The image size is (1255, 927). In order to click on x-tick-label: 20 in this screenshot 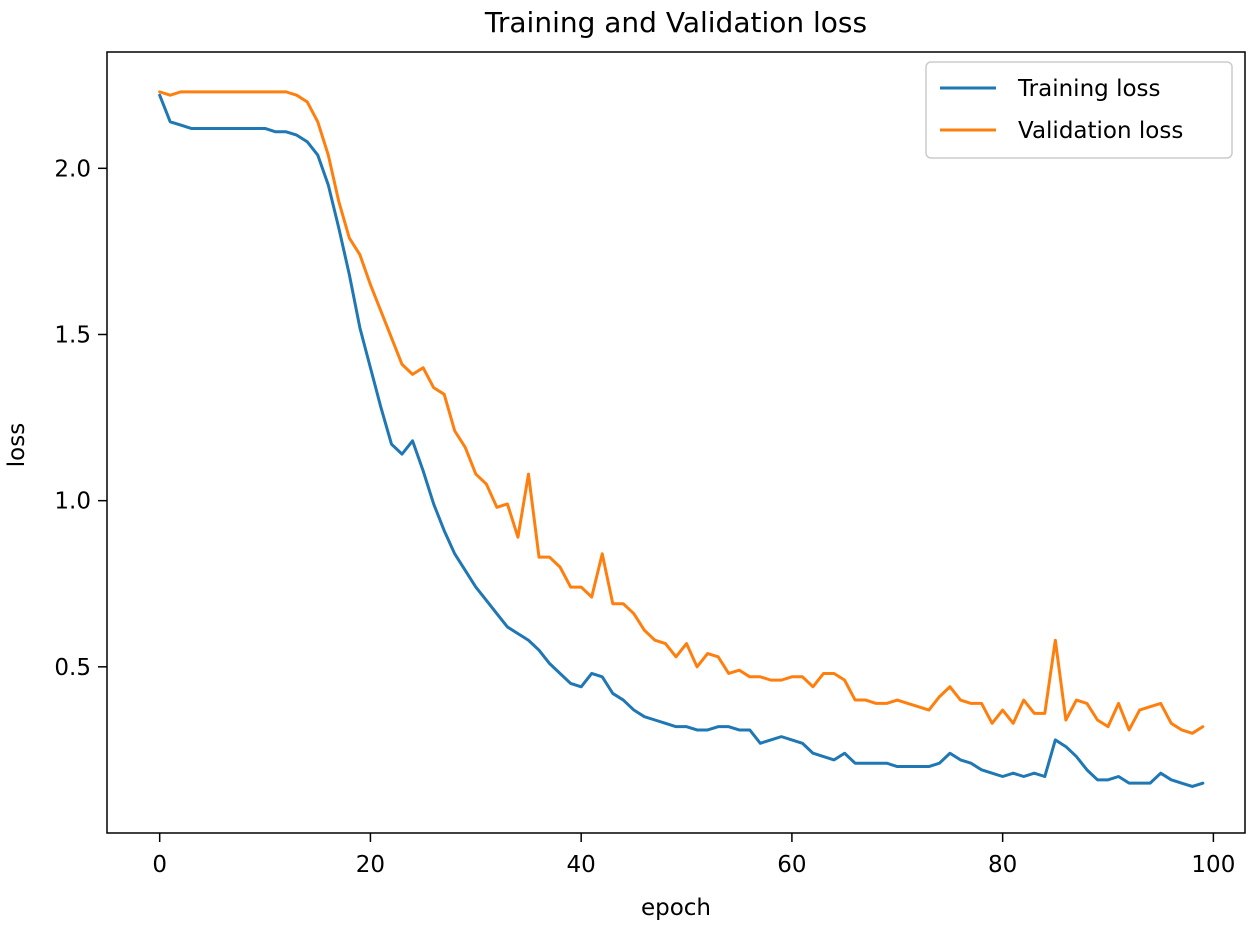, I will do `click(370, 865)`.